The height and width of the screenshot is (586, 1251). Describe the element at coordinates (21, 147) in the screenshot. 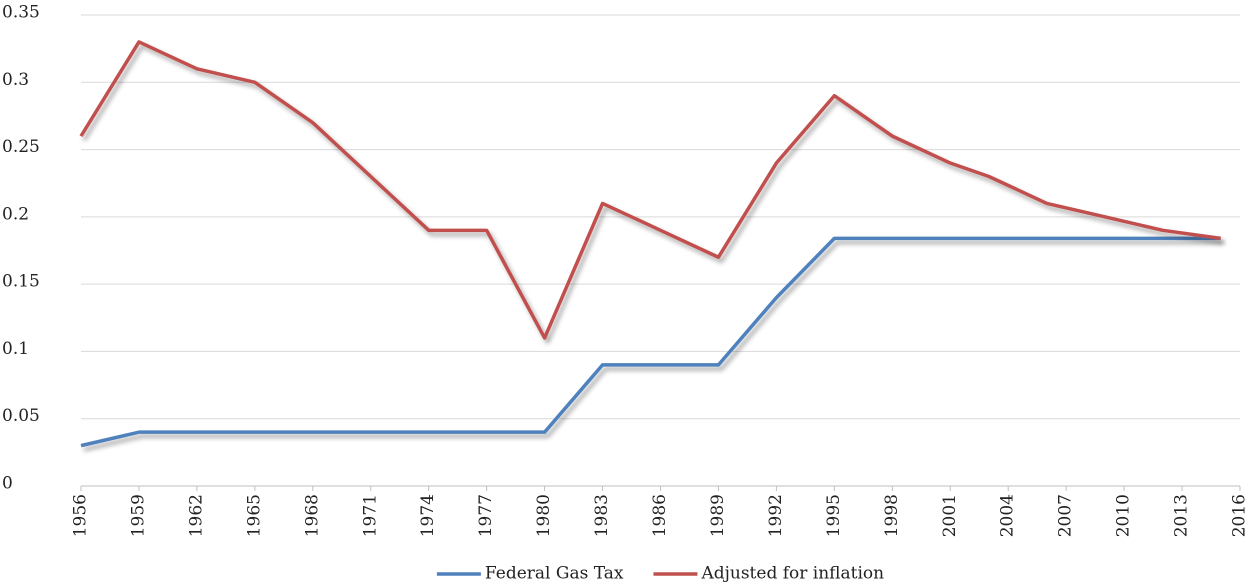

I see `y-tick-label: 0.25` at that location.